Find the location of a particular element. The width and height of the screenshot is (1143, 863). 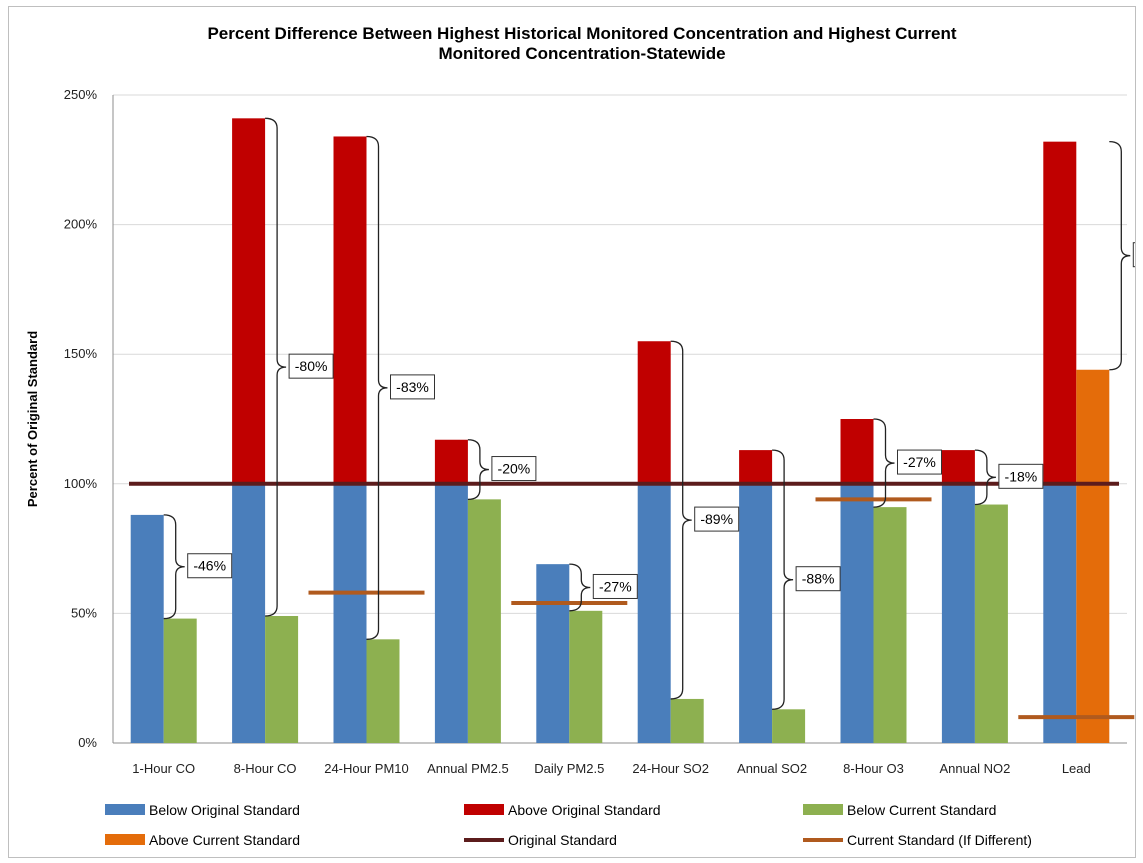

difference-label: -88% is located at coordinates (818, 579).